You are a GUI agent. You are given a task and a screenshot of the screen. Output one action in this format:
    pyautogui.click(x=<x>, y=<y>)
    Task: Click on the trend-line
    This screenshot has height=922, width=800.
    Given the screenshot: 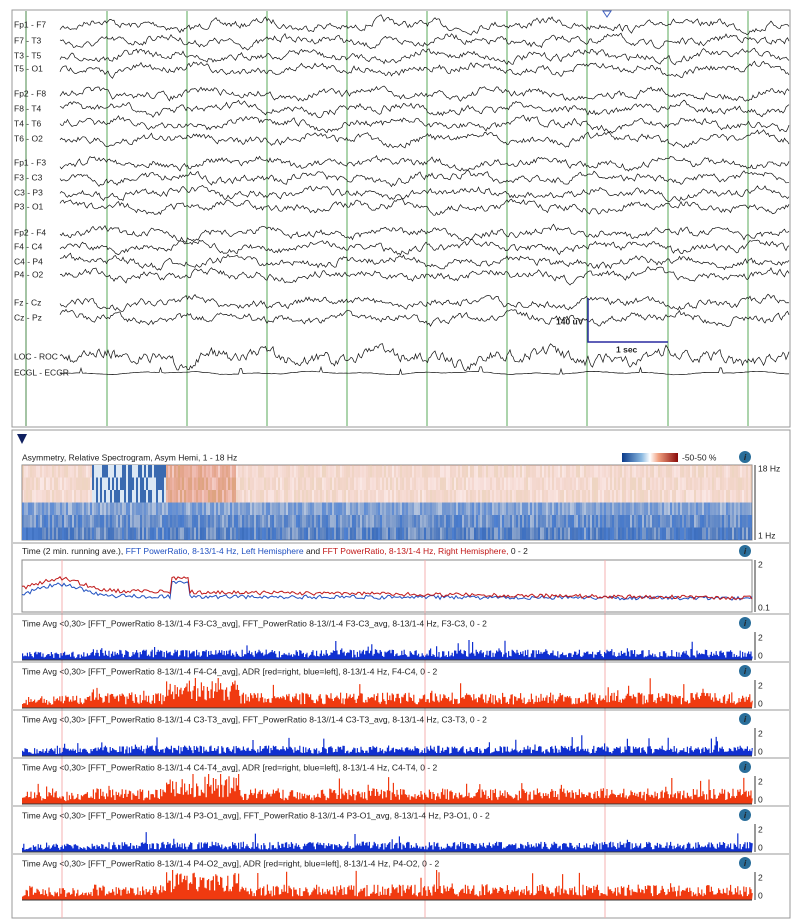 What is the action you would take?
    pyautogui.click(x=387, y=588)
    